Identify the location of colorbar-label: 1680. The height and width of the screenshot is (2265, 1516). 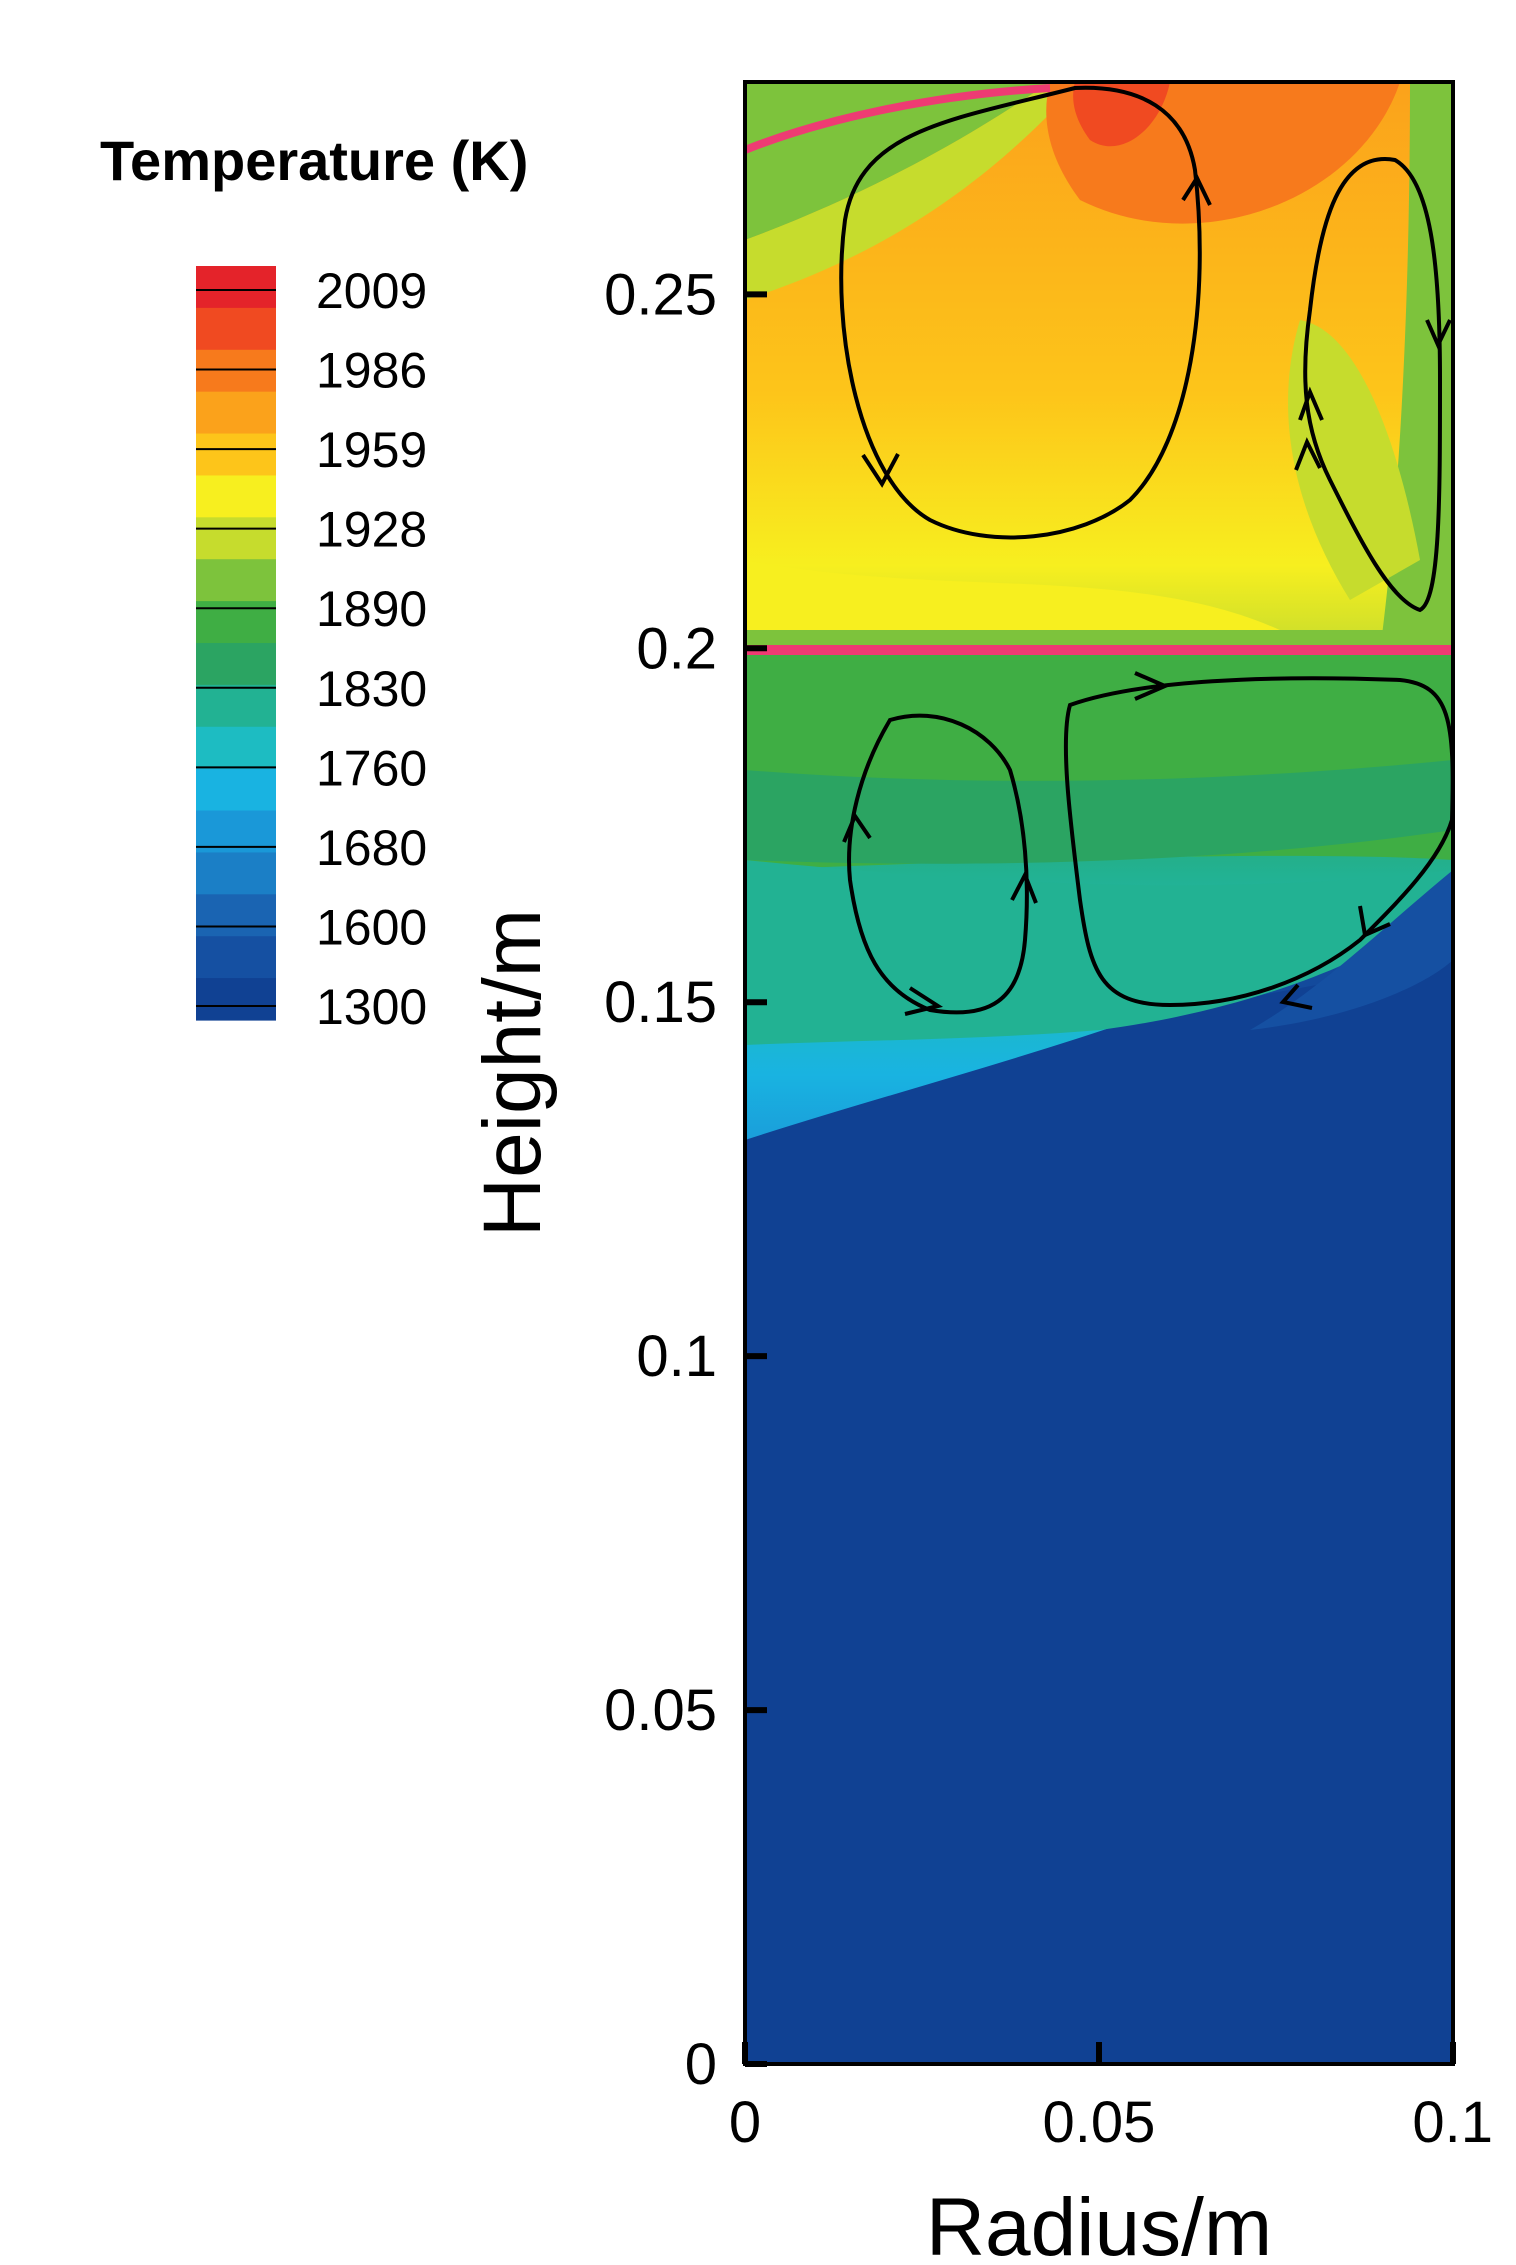
(371, 848).